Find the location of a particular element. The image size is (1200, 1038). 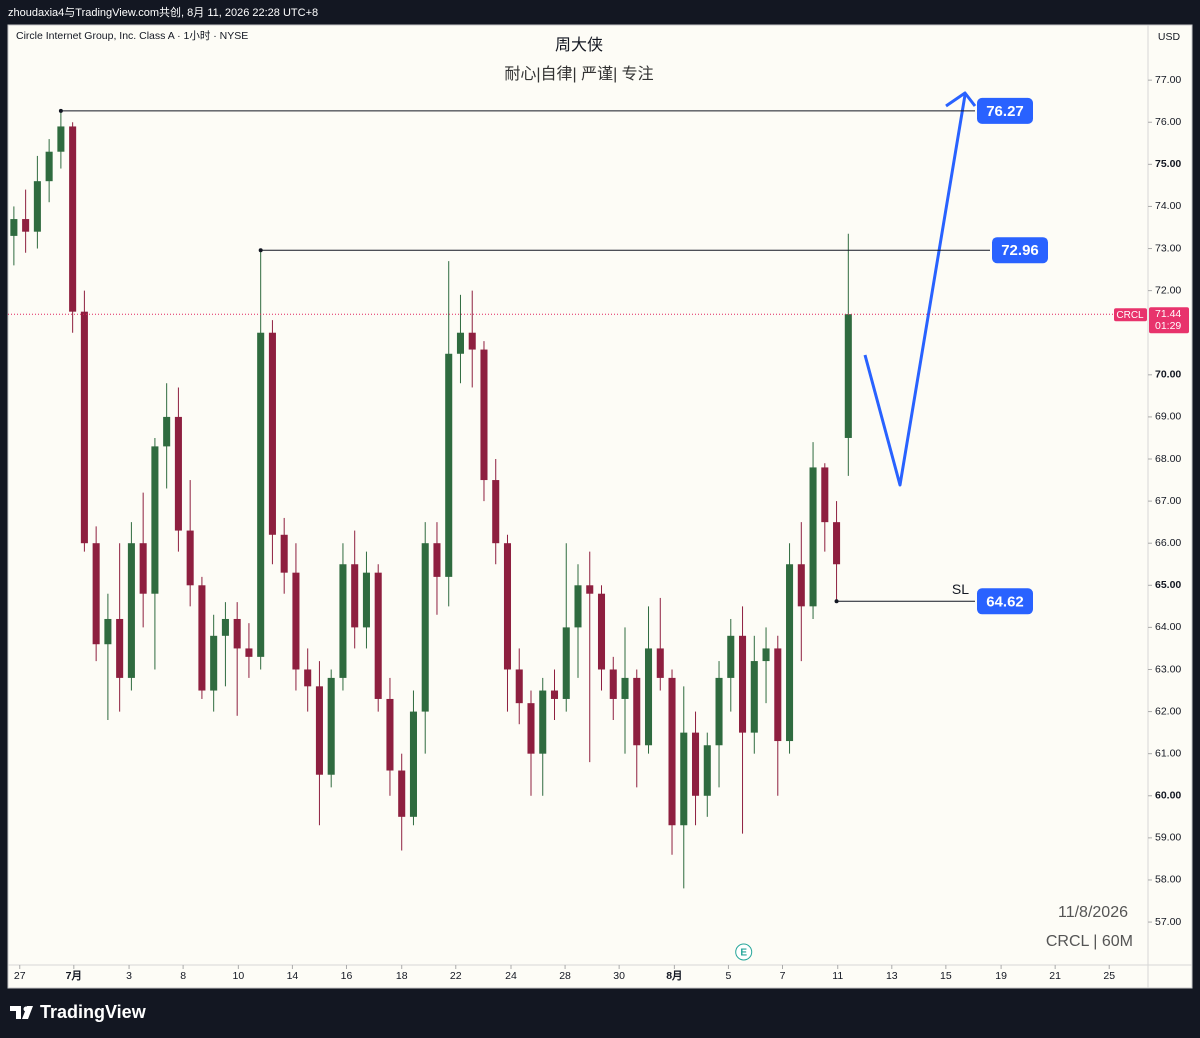

y-tick-label: 63.00 is located at coordinates (1168, 669).